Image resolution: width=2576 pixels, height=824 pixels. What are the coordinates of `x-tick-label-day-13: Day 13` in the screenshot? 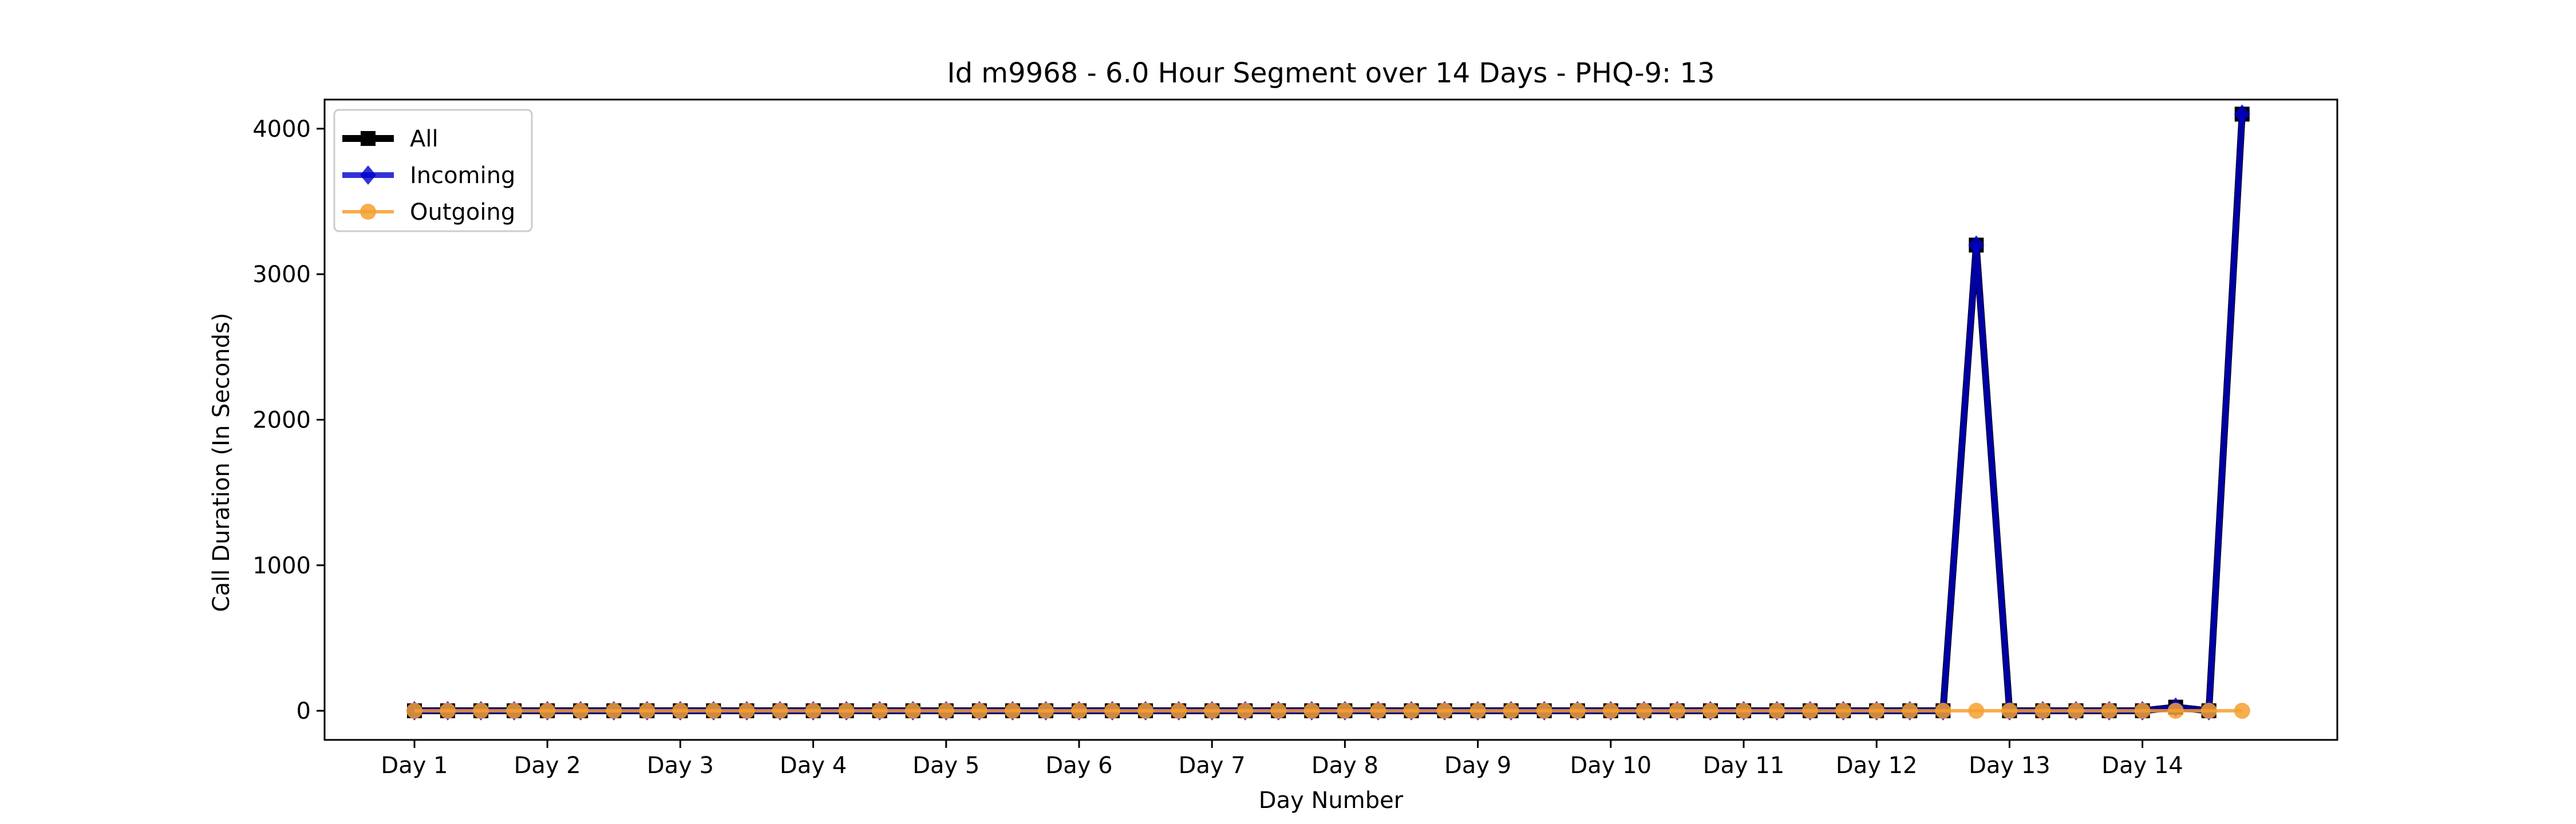 It's located at (2009, 765).